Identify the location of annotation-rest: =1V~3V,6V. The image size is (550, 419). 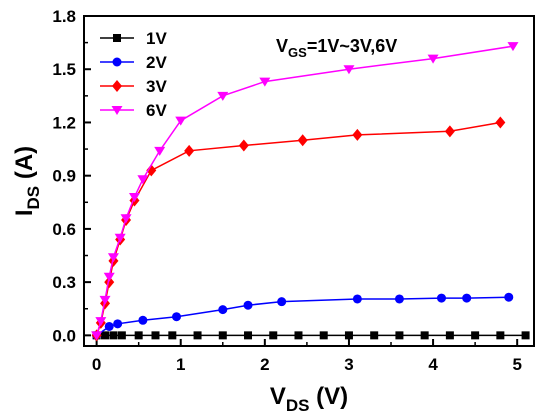
(352, 46).